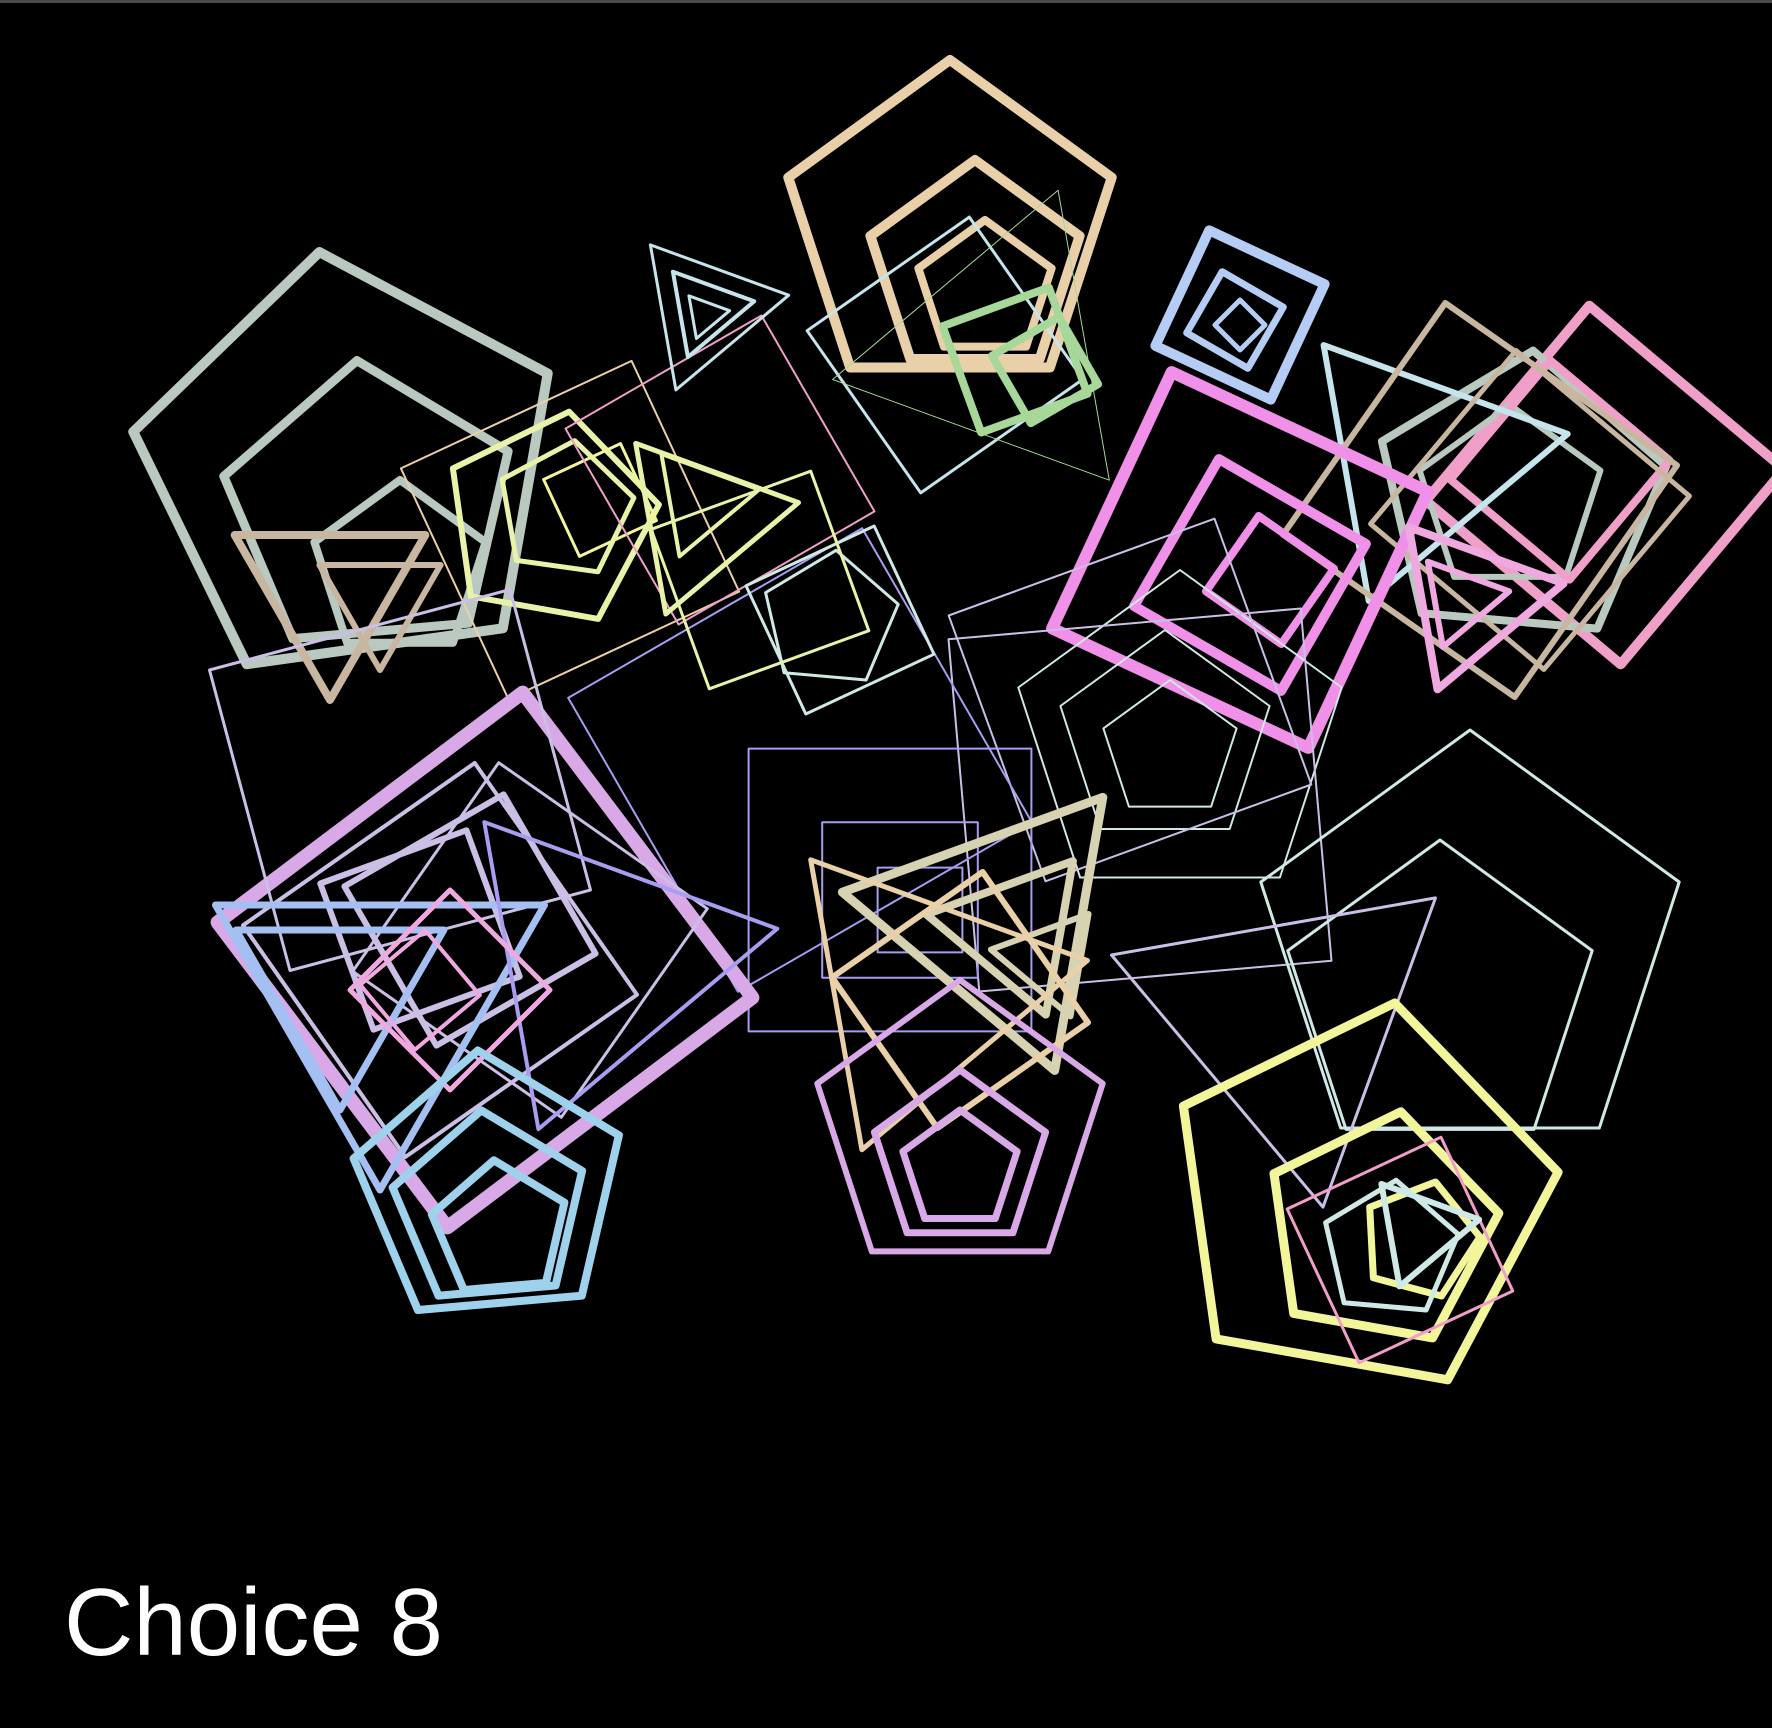  What do you see at coordinates (886, 1) in the screenshot?
I see `top-border` at bounding box center [886, 1].